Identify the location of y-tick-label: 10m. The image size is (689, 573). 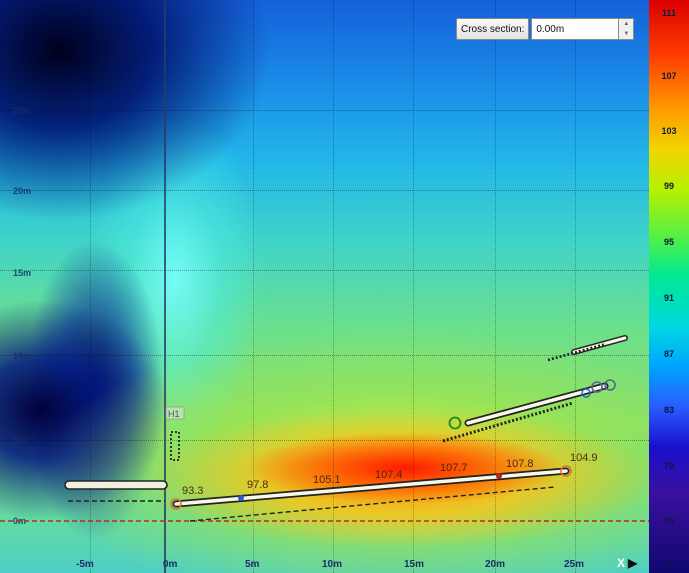
(22, 356).